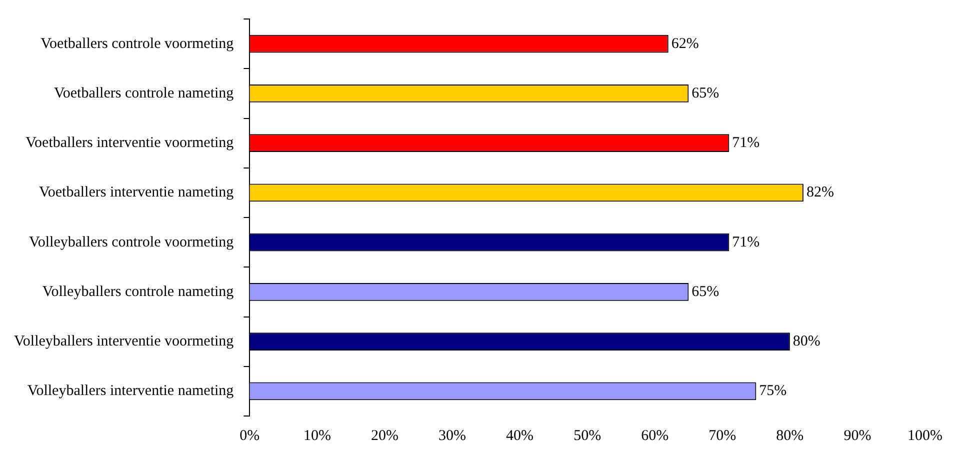 The height and width of the screenshot is (452, 955). I want to click on x-tick-label: 90%, so click(858, 436).